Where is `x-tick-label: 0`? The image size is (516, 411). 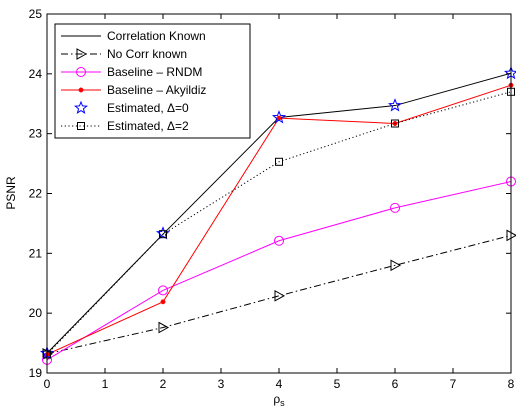
x-tick-label: 0 is located at coordinates (47, 384).